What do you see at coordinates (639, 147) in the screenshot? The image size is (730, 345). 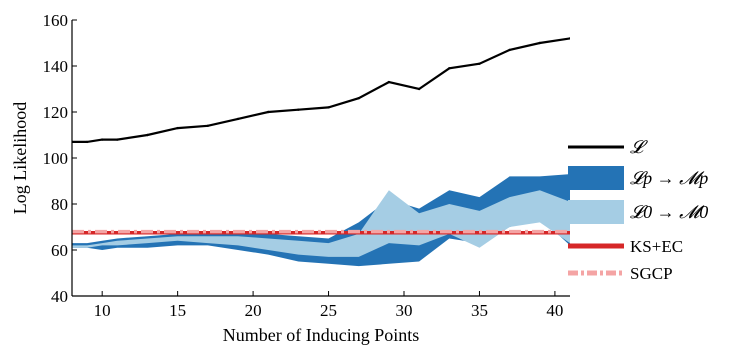 I see `legend-label: 𝓛` at bounding box center [639, 147].